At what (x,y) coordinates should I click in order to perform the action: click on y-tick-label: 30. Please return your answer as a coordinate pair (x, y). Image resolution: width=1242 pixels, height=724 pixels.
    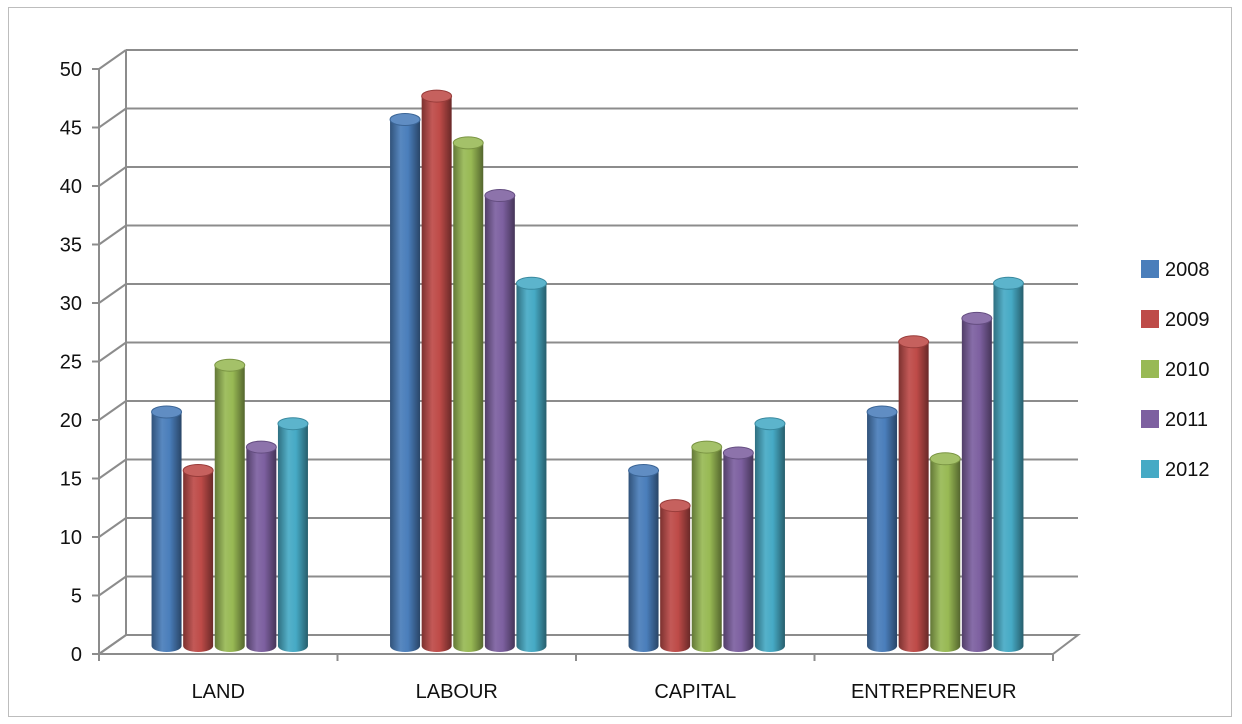
    Looking at the image, I should click on (71, 304).